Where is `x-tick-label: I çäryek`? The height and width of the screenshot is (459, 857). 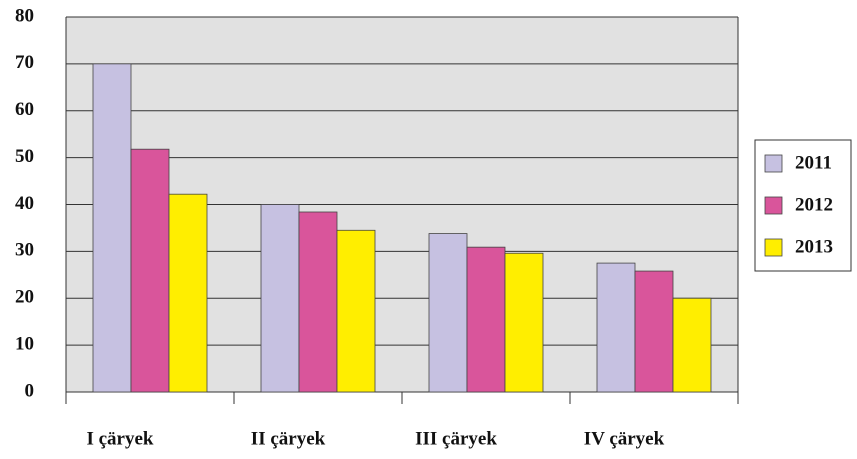 x-tick-label: I çäryek is located at coordinates (119, 438).